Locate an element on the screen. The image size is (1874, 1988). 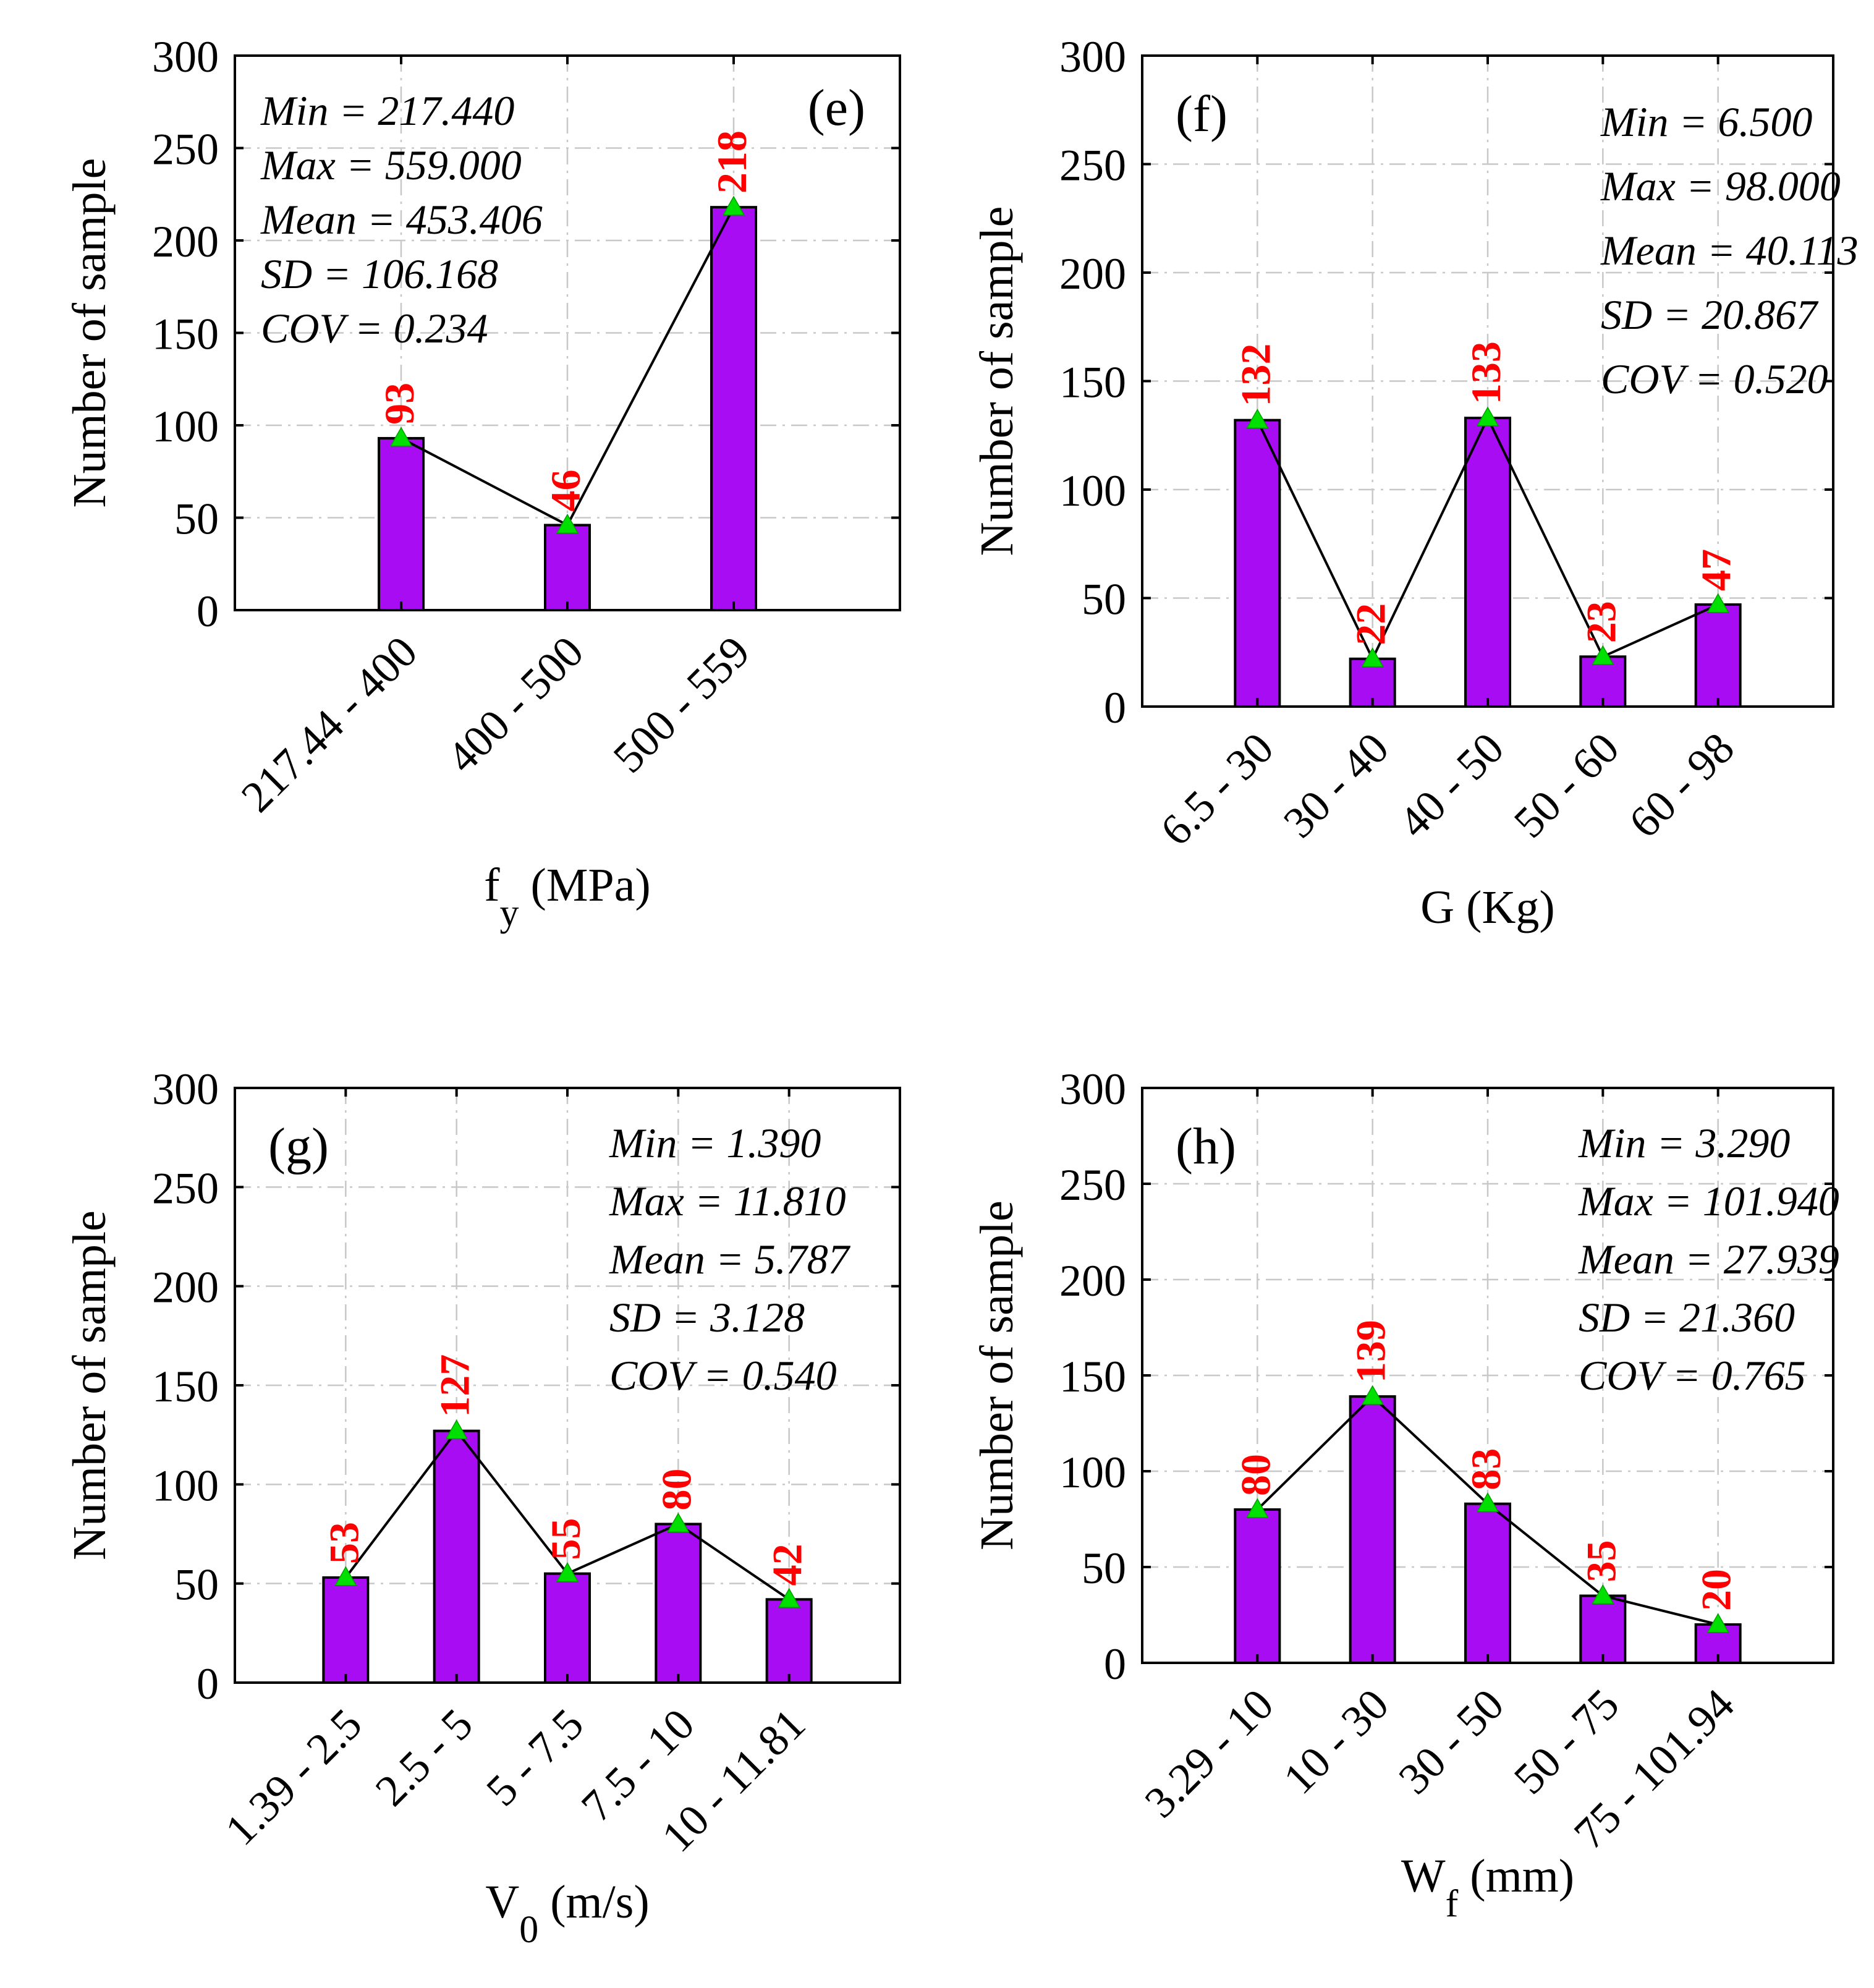
x-tick-label: 2.5 - 5 is located at coordinates (424, 1757).